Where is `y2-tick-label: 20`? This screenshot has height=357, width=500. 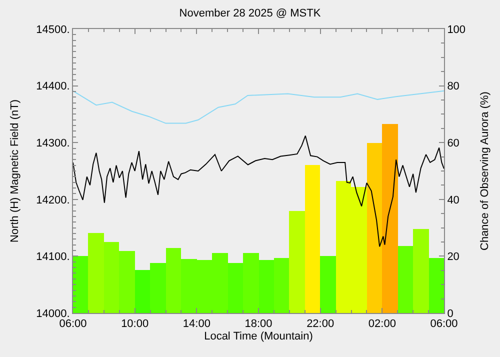
y2-tick-label: 20 is located at coordinates (453, 257).